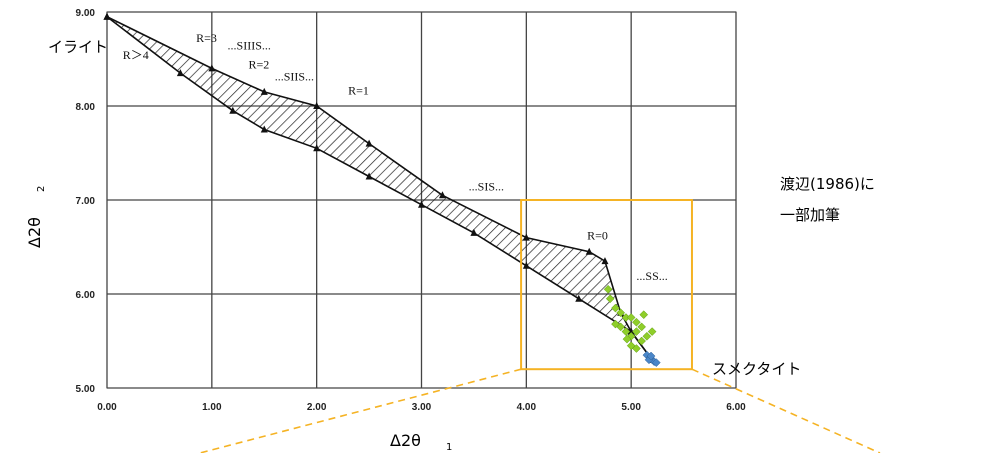 The height and width of the screenshot is (453, 993). I want to click on chart-annotation: R=1, so click(358, 91).